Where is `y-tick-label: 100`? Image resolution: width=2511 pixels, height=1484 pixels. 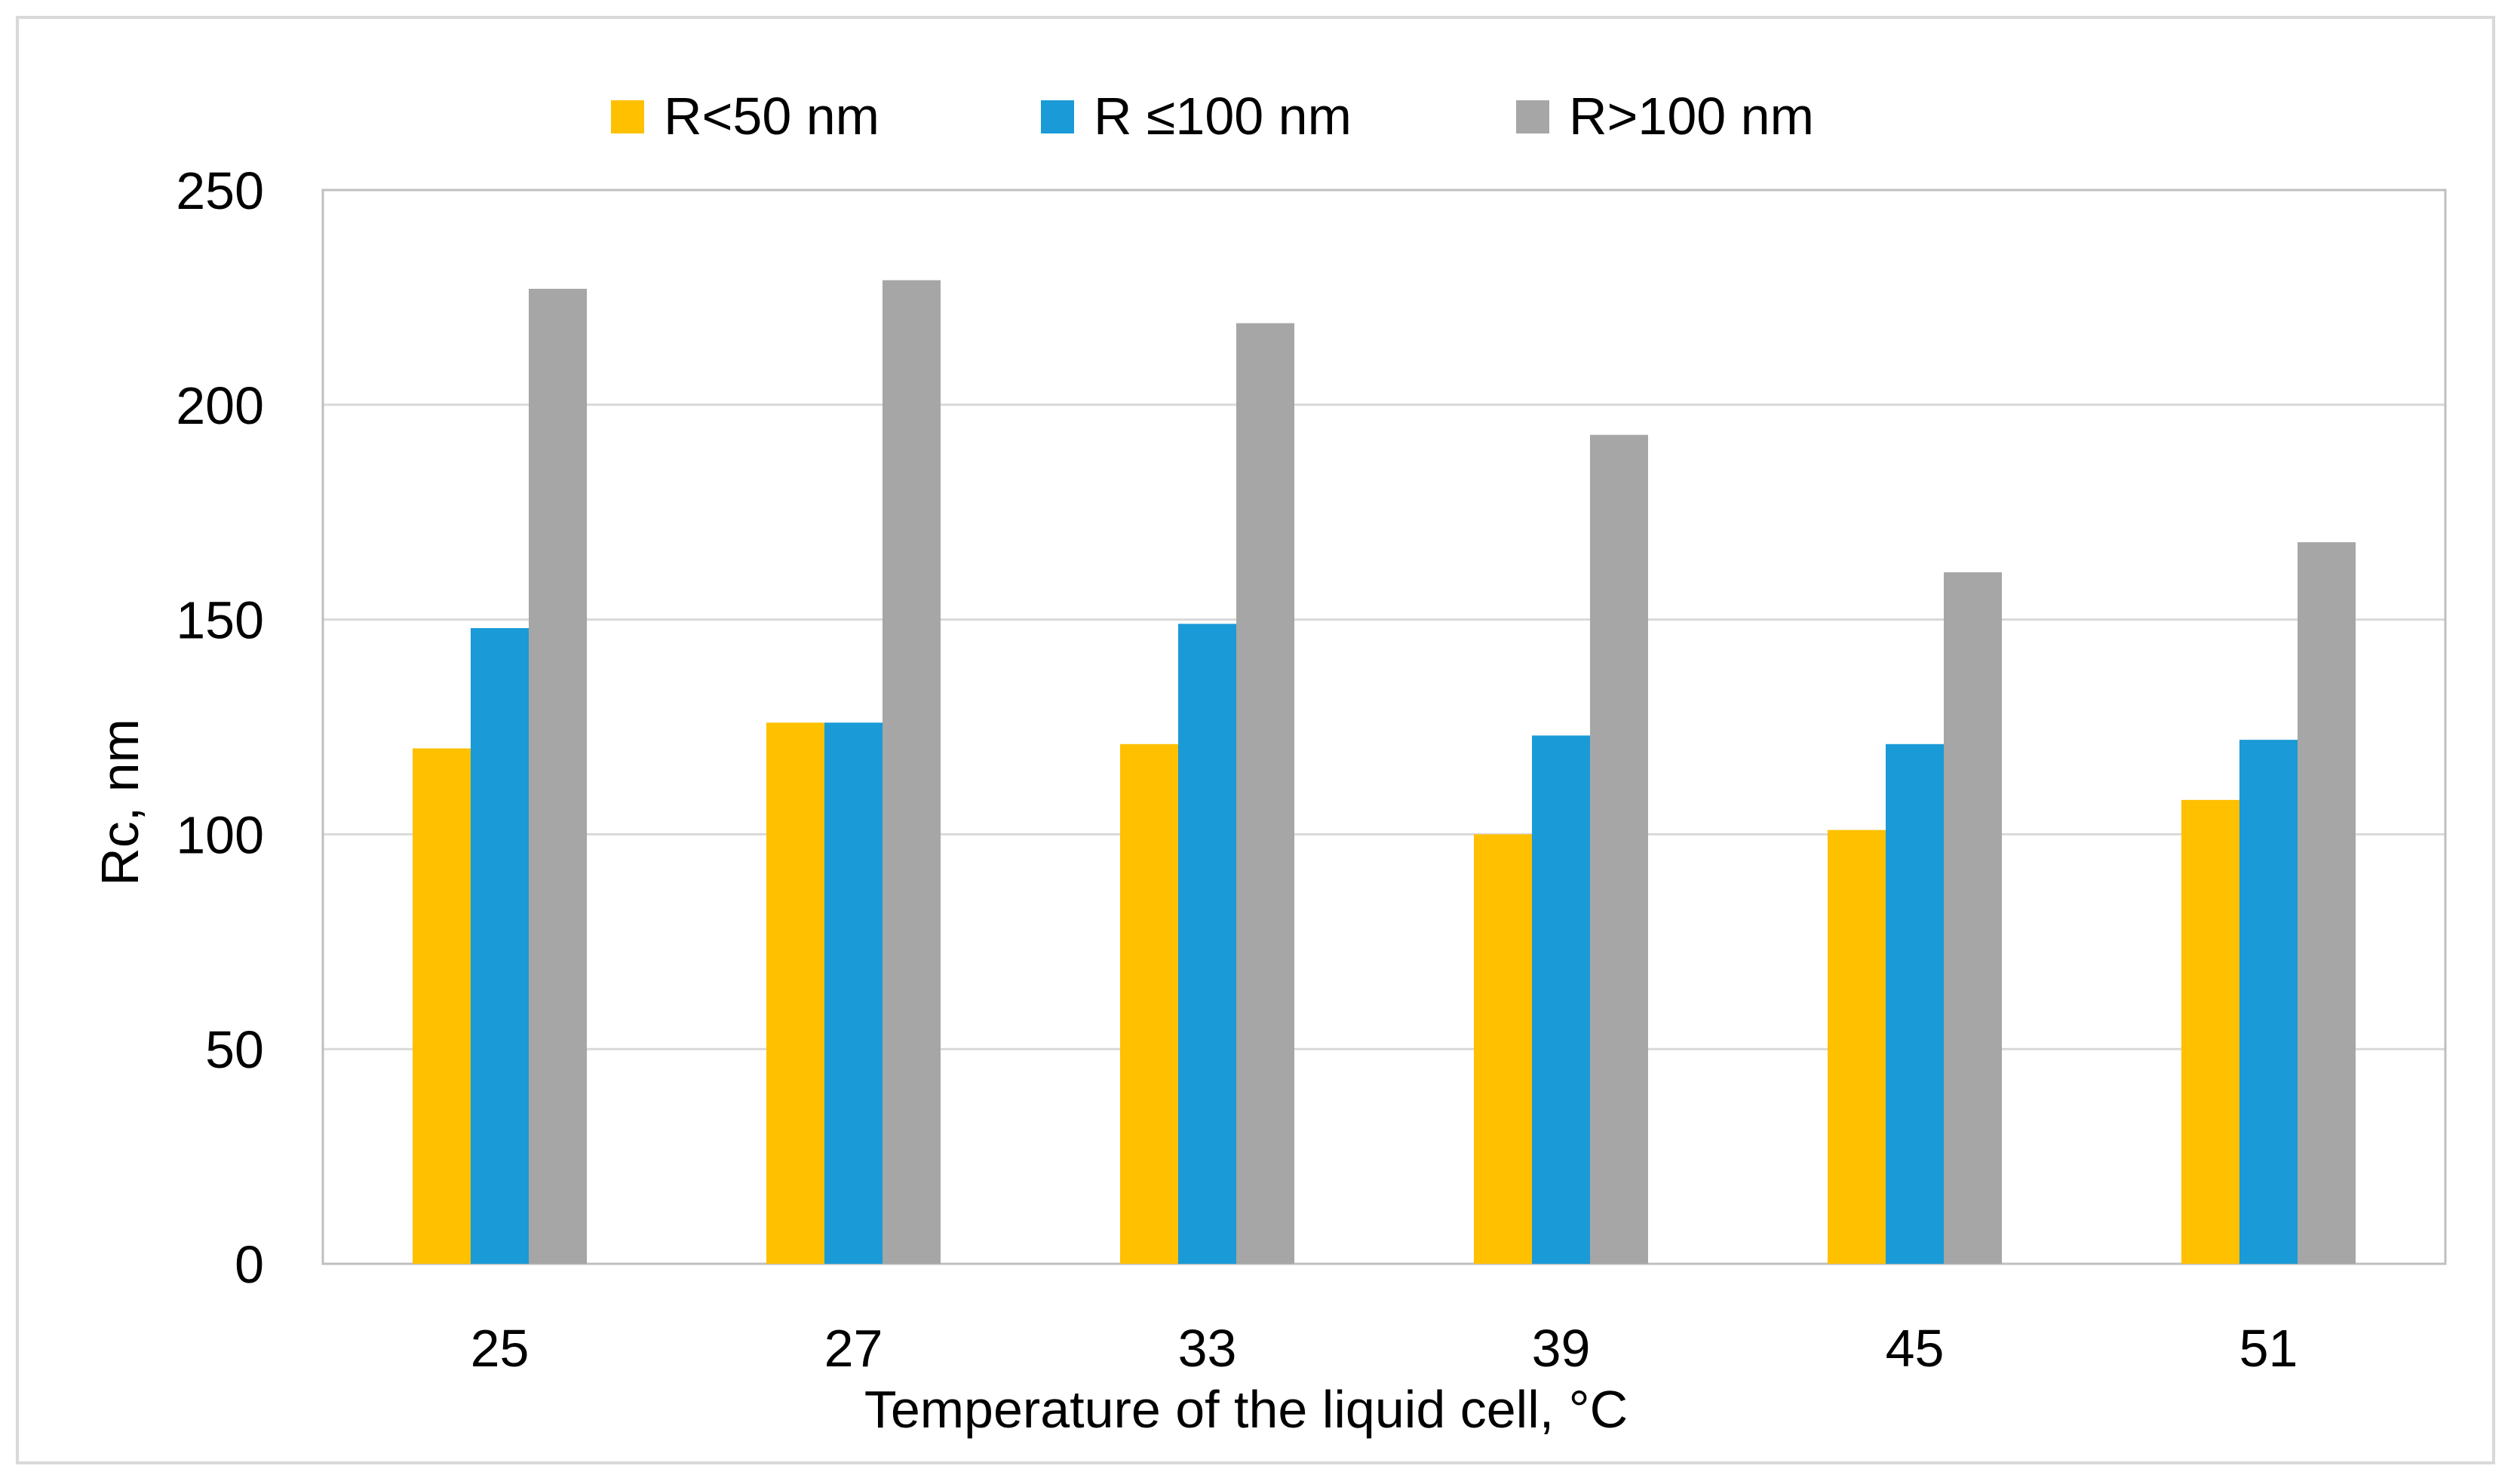 y-tick-label: 100 is located at coordinates (220, 834).